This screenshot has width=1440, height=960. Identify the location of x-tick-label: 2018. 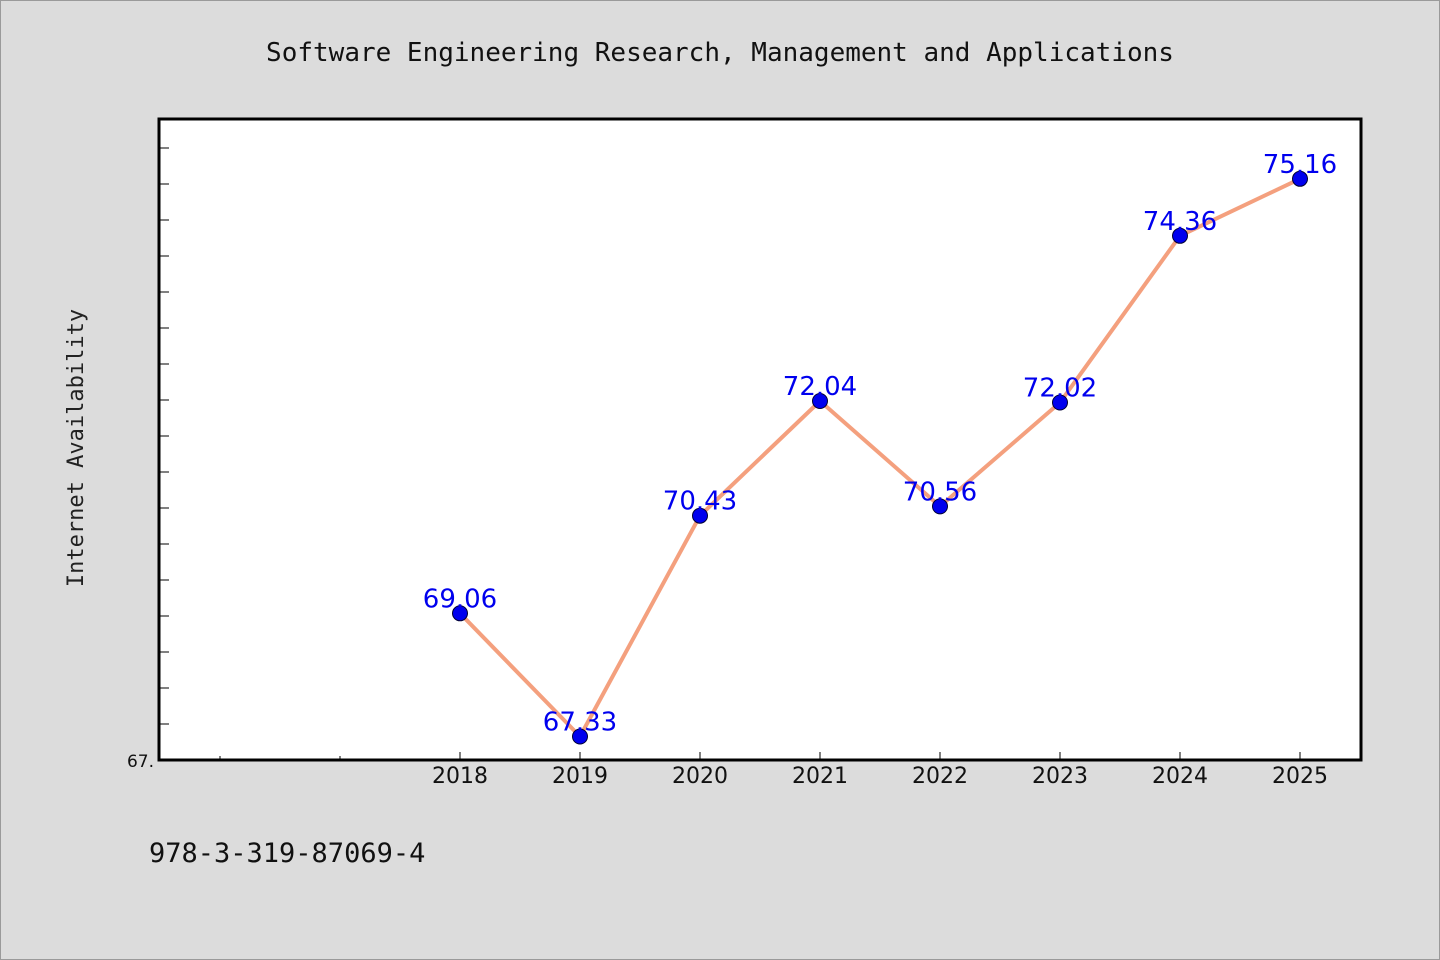
(460, 776).